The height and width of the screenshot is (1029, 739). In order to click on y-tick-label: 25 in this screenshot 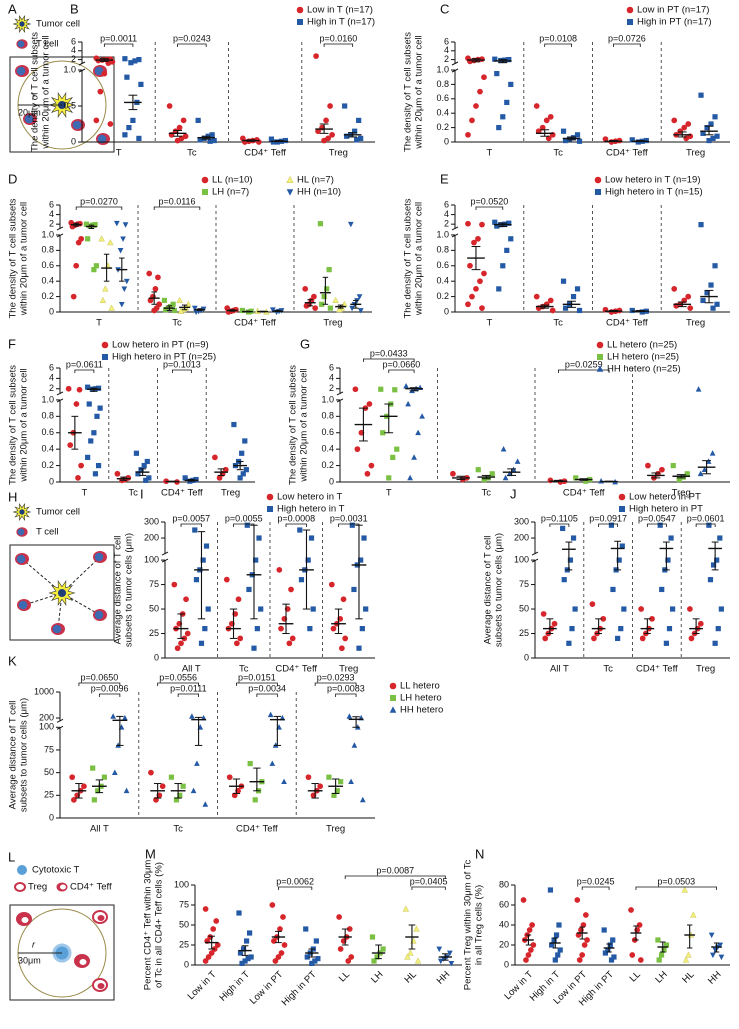, I will do `click(524, 633)`.